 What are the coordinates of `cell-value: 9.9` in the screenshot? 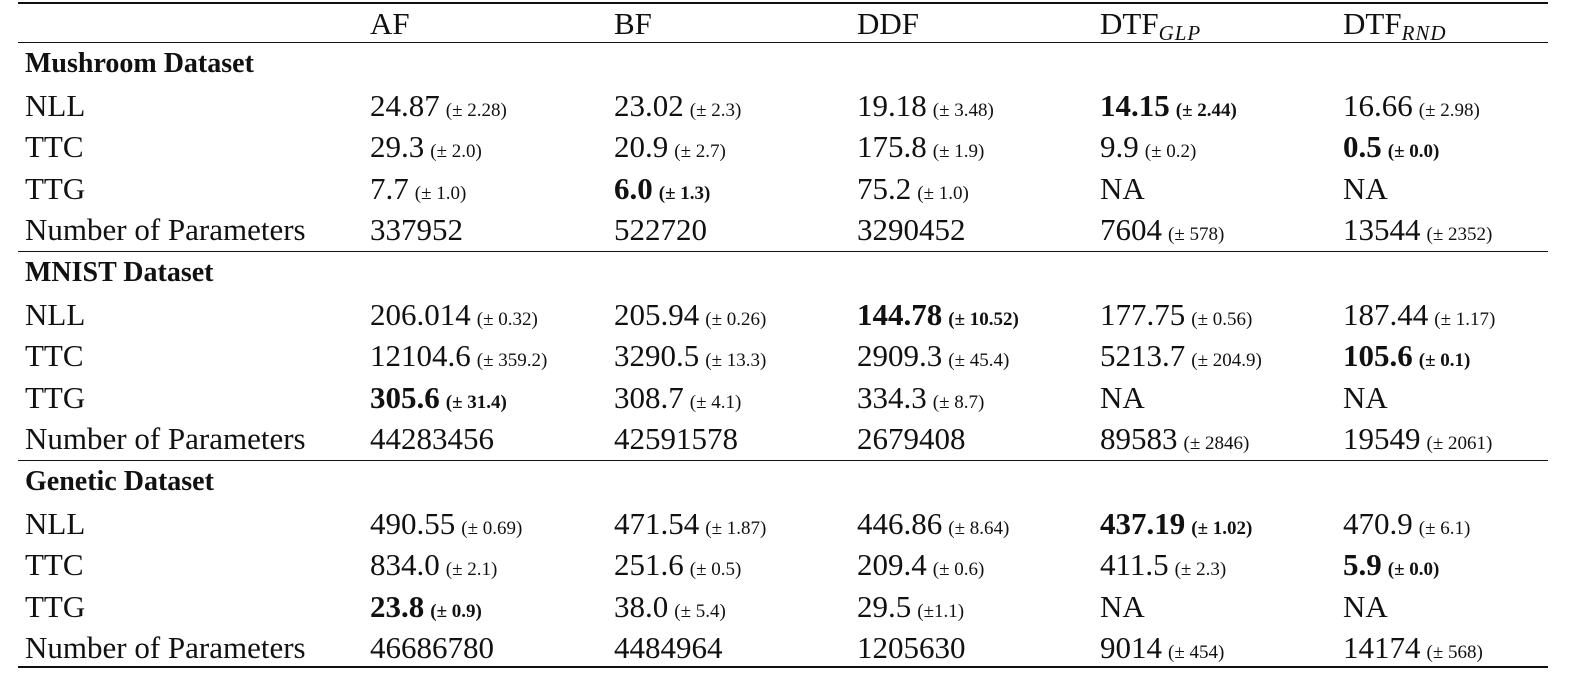 It's located at (1119, 147).